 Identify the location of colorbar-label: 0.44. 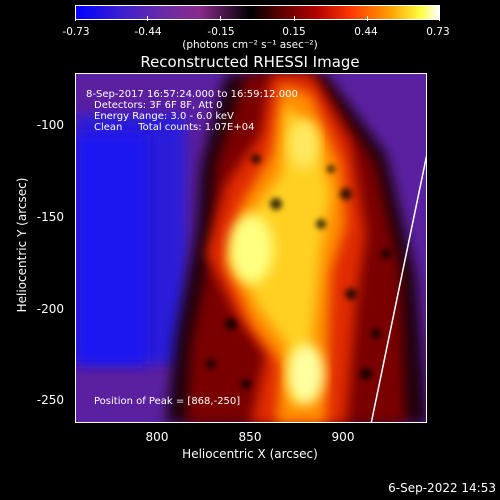
(366, 32).